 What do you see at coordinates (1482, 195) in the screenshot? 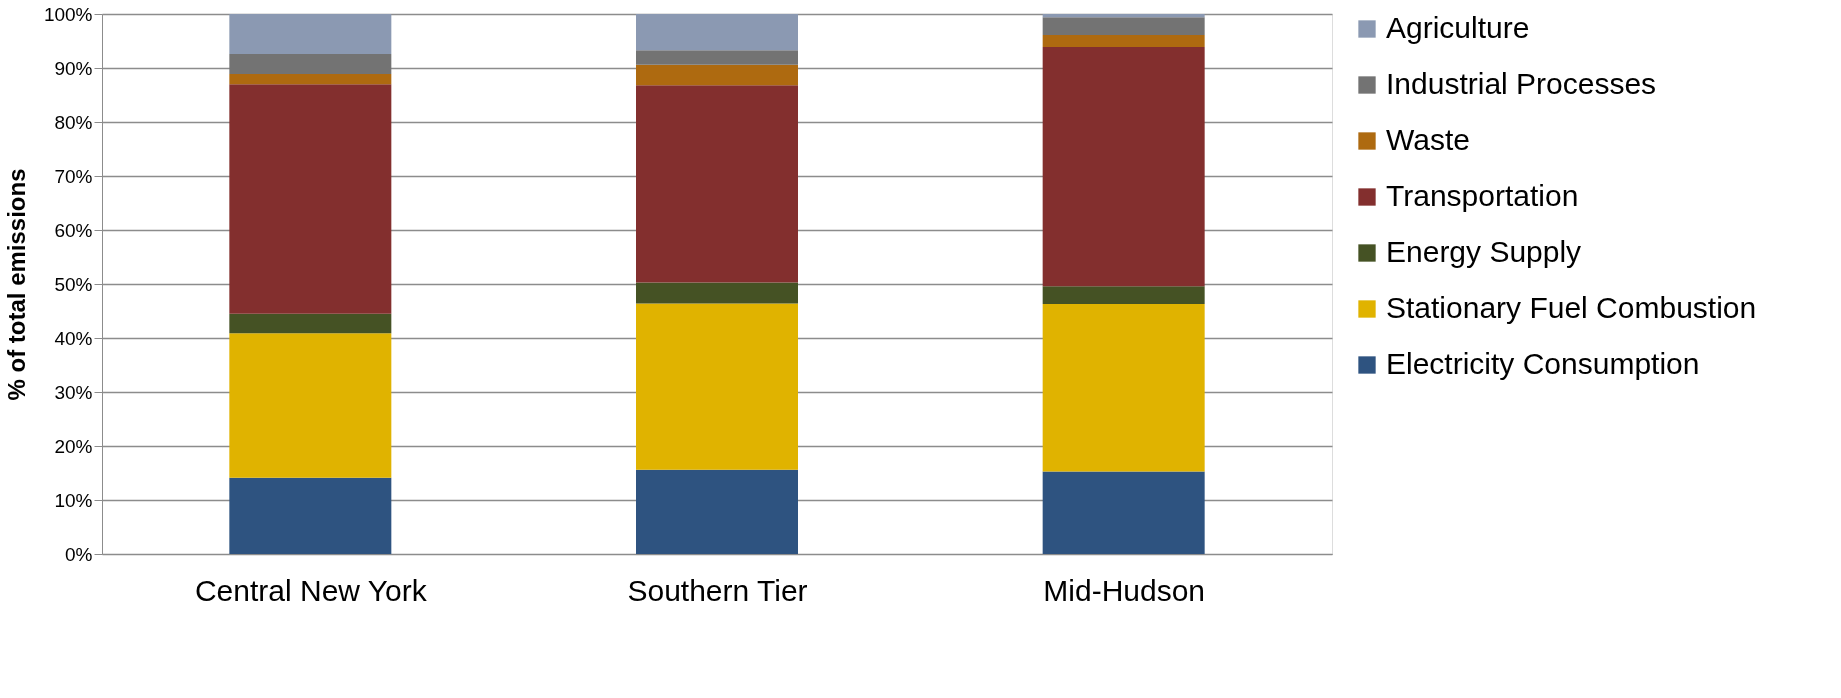
I see `legend-label: Transportation` at bounding box center [1482, 195].